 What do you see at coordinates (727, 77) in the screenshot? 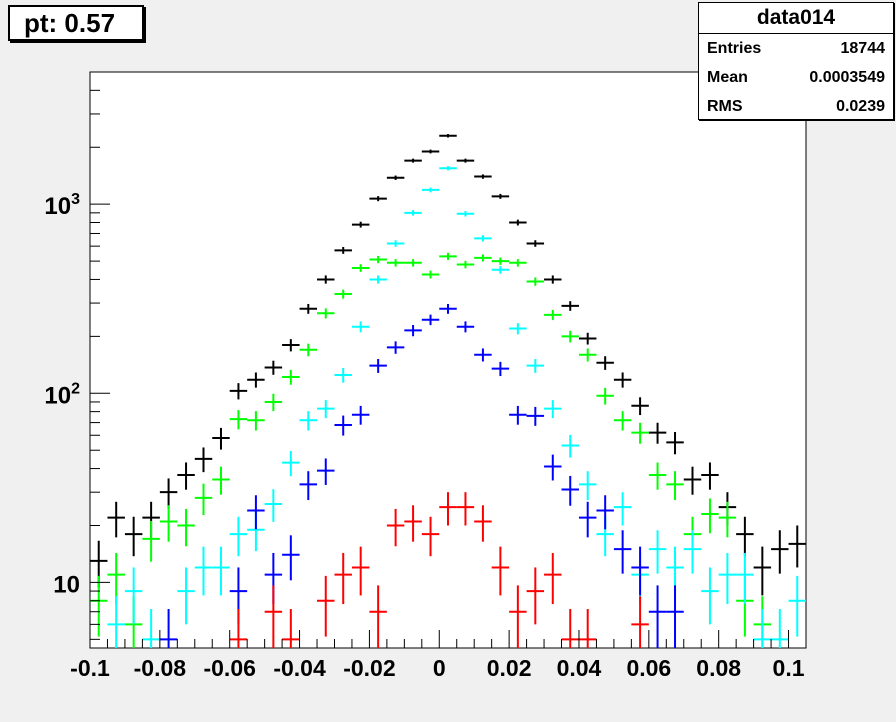
I see `stats-label: Mean` at bounding box center [727, 77].